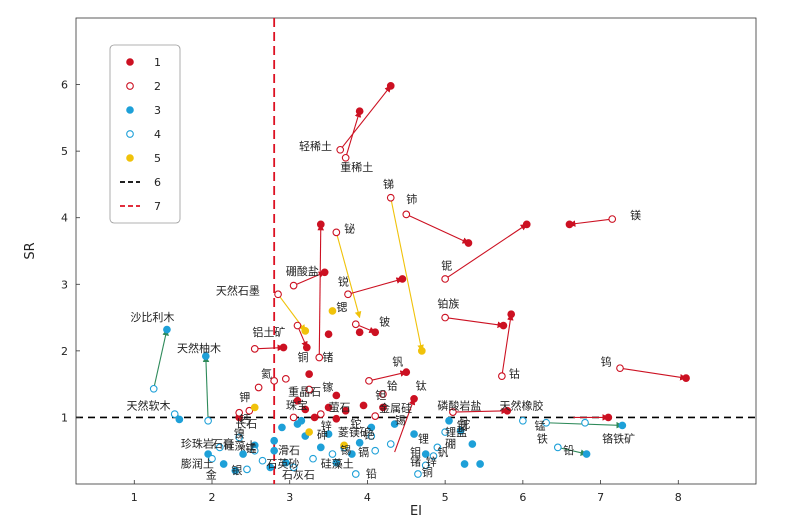 Image resolution: width=794 pixels, height=525 pixels. I want to click on annotation-56: 滑石, so click(289, 450).